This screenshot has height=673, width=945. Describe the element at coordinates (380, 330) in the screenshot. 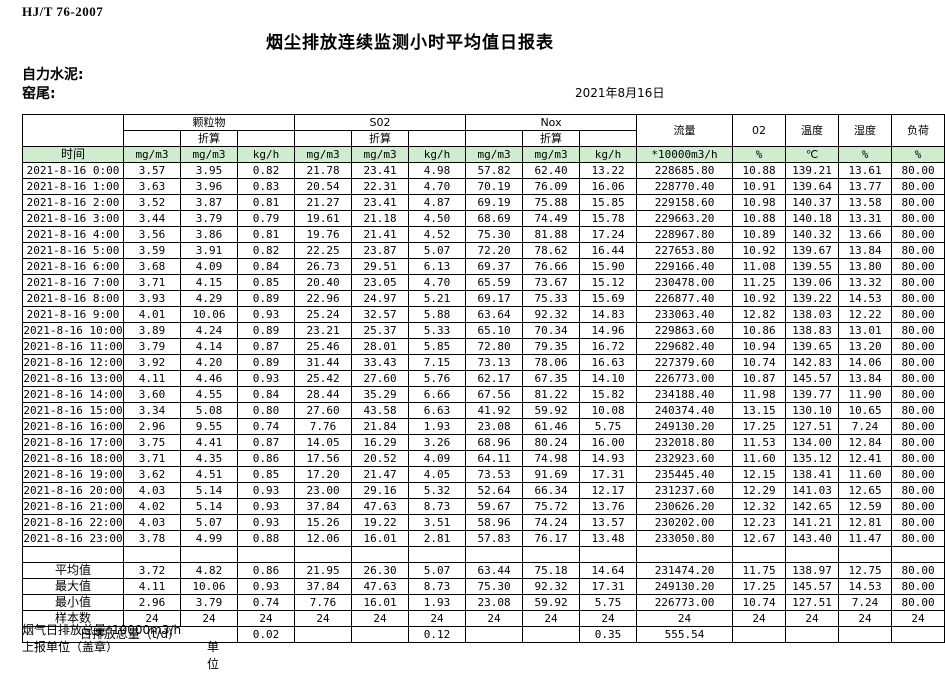

I see `cell-value: 25.37` at that location.